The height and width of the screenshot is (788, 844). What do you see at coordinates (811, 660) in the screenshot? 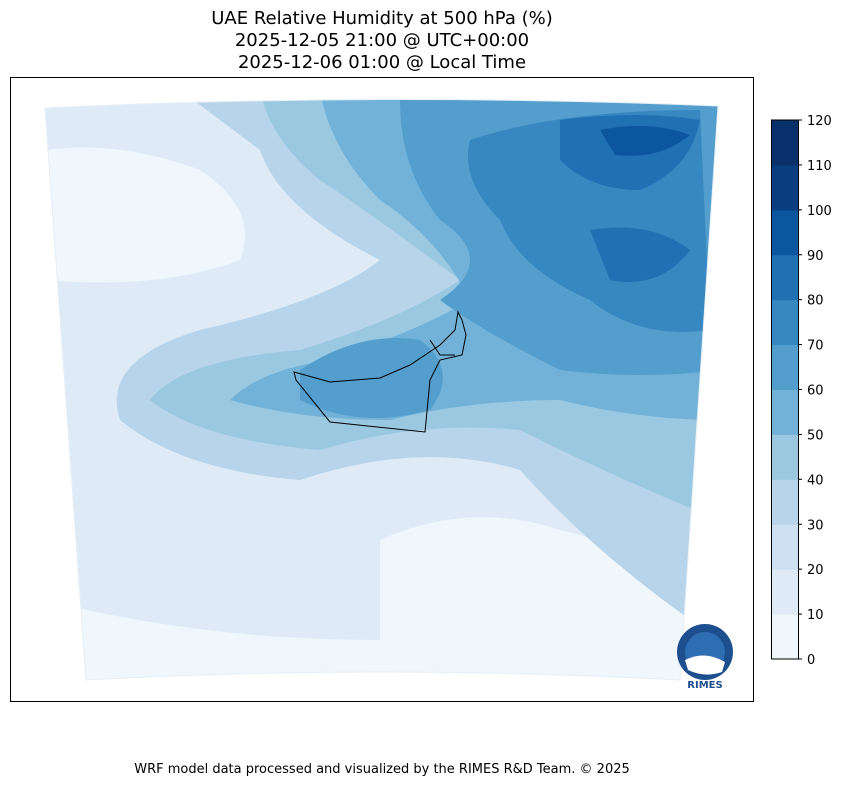
I see `colorbar-tick-label: 0` at bounding box center [811, 660].